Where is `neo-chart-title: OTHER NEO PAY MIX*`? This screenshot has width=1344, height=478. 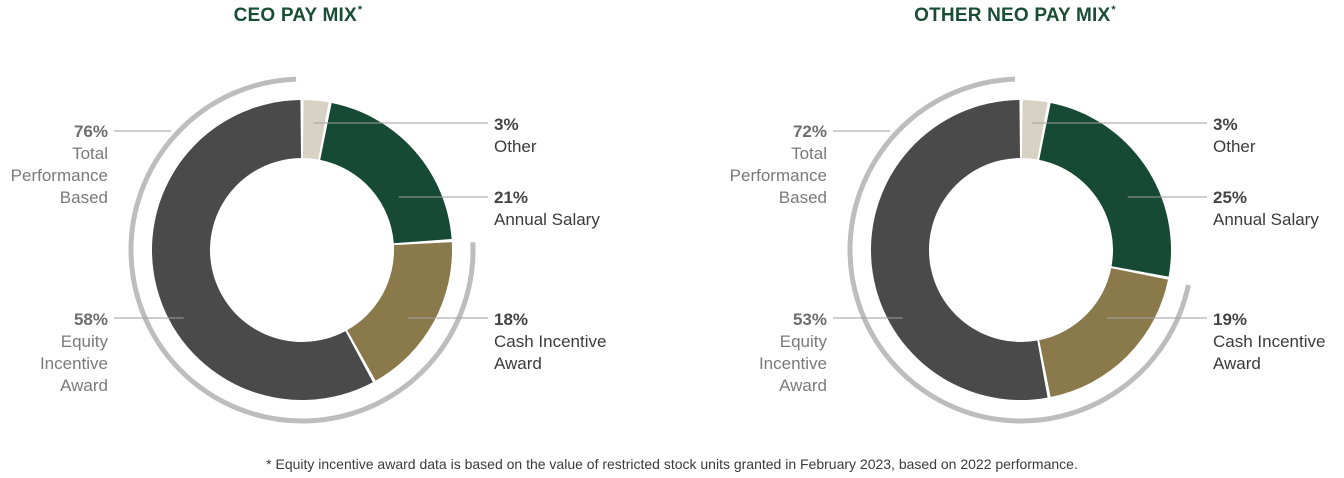 neo-chart-title: OTHER NEO PAY MIX* is located at coordinates (1015, 15).